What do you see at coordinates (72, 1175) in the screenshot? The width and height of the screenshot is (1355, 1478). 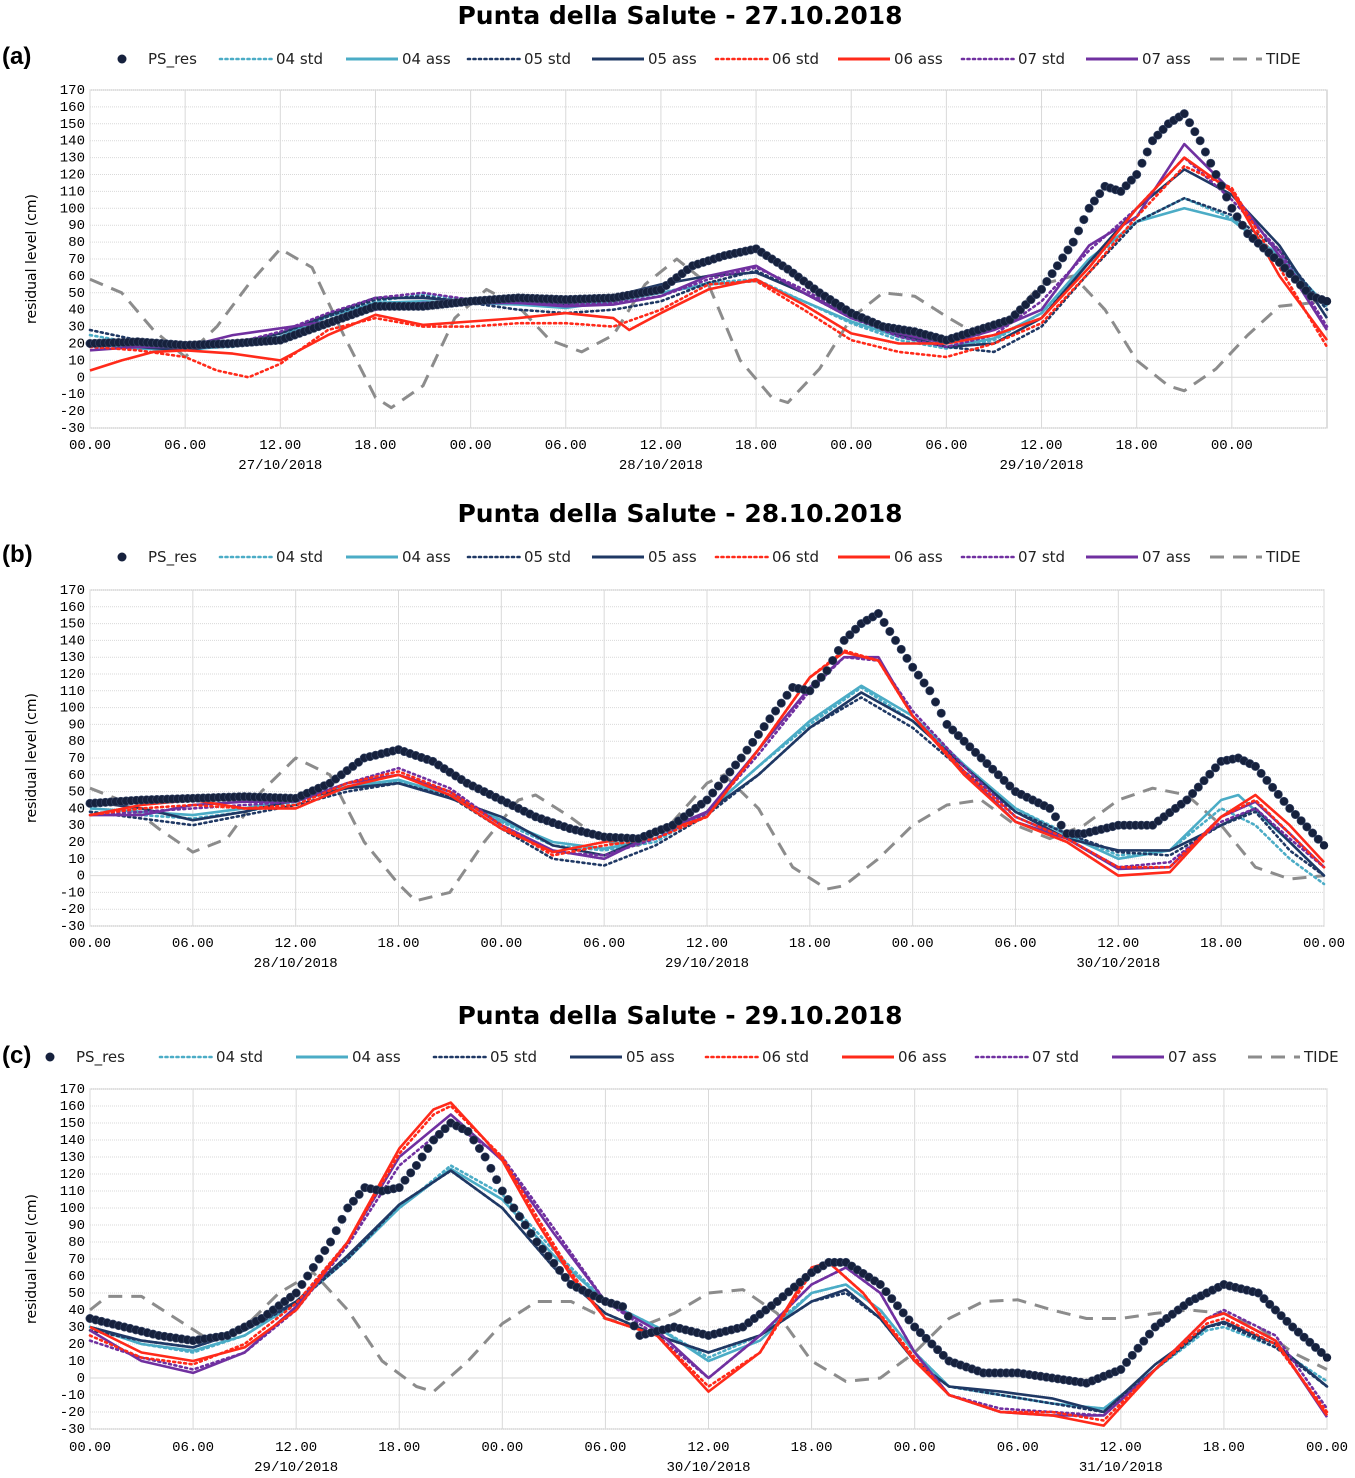 I see `y-tick-label: 120` at bounding box center [72, 1175].